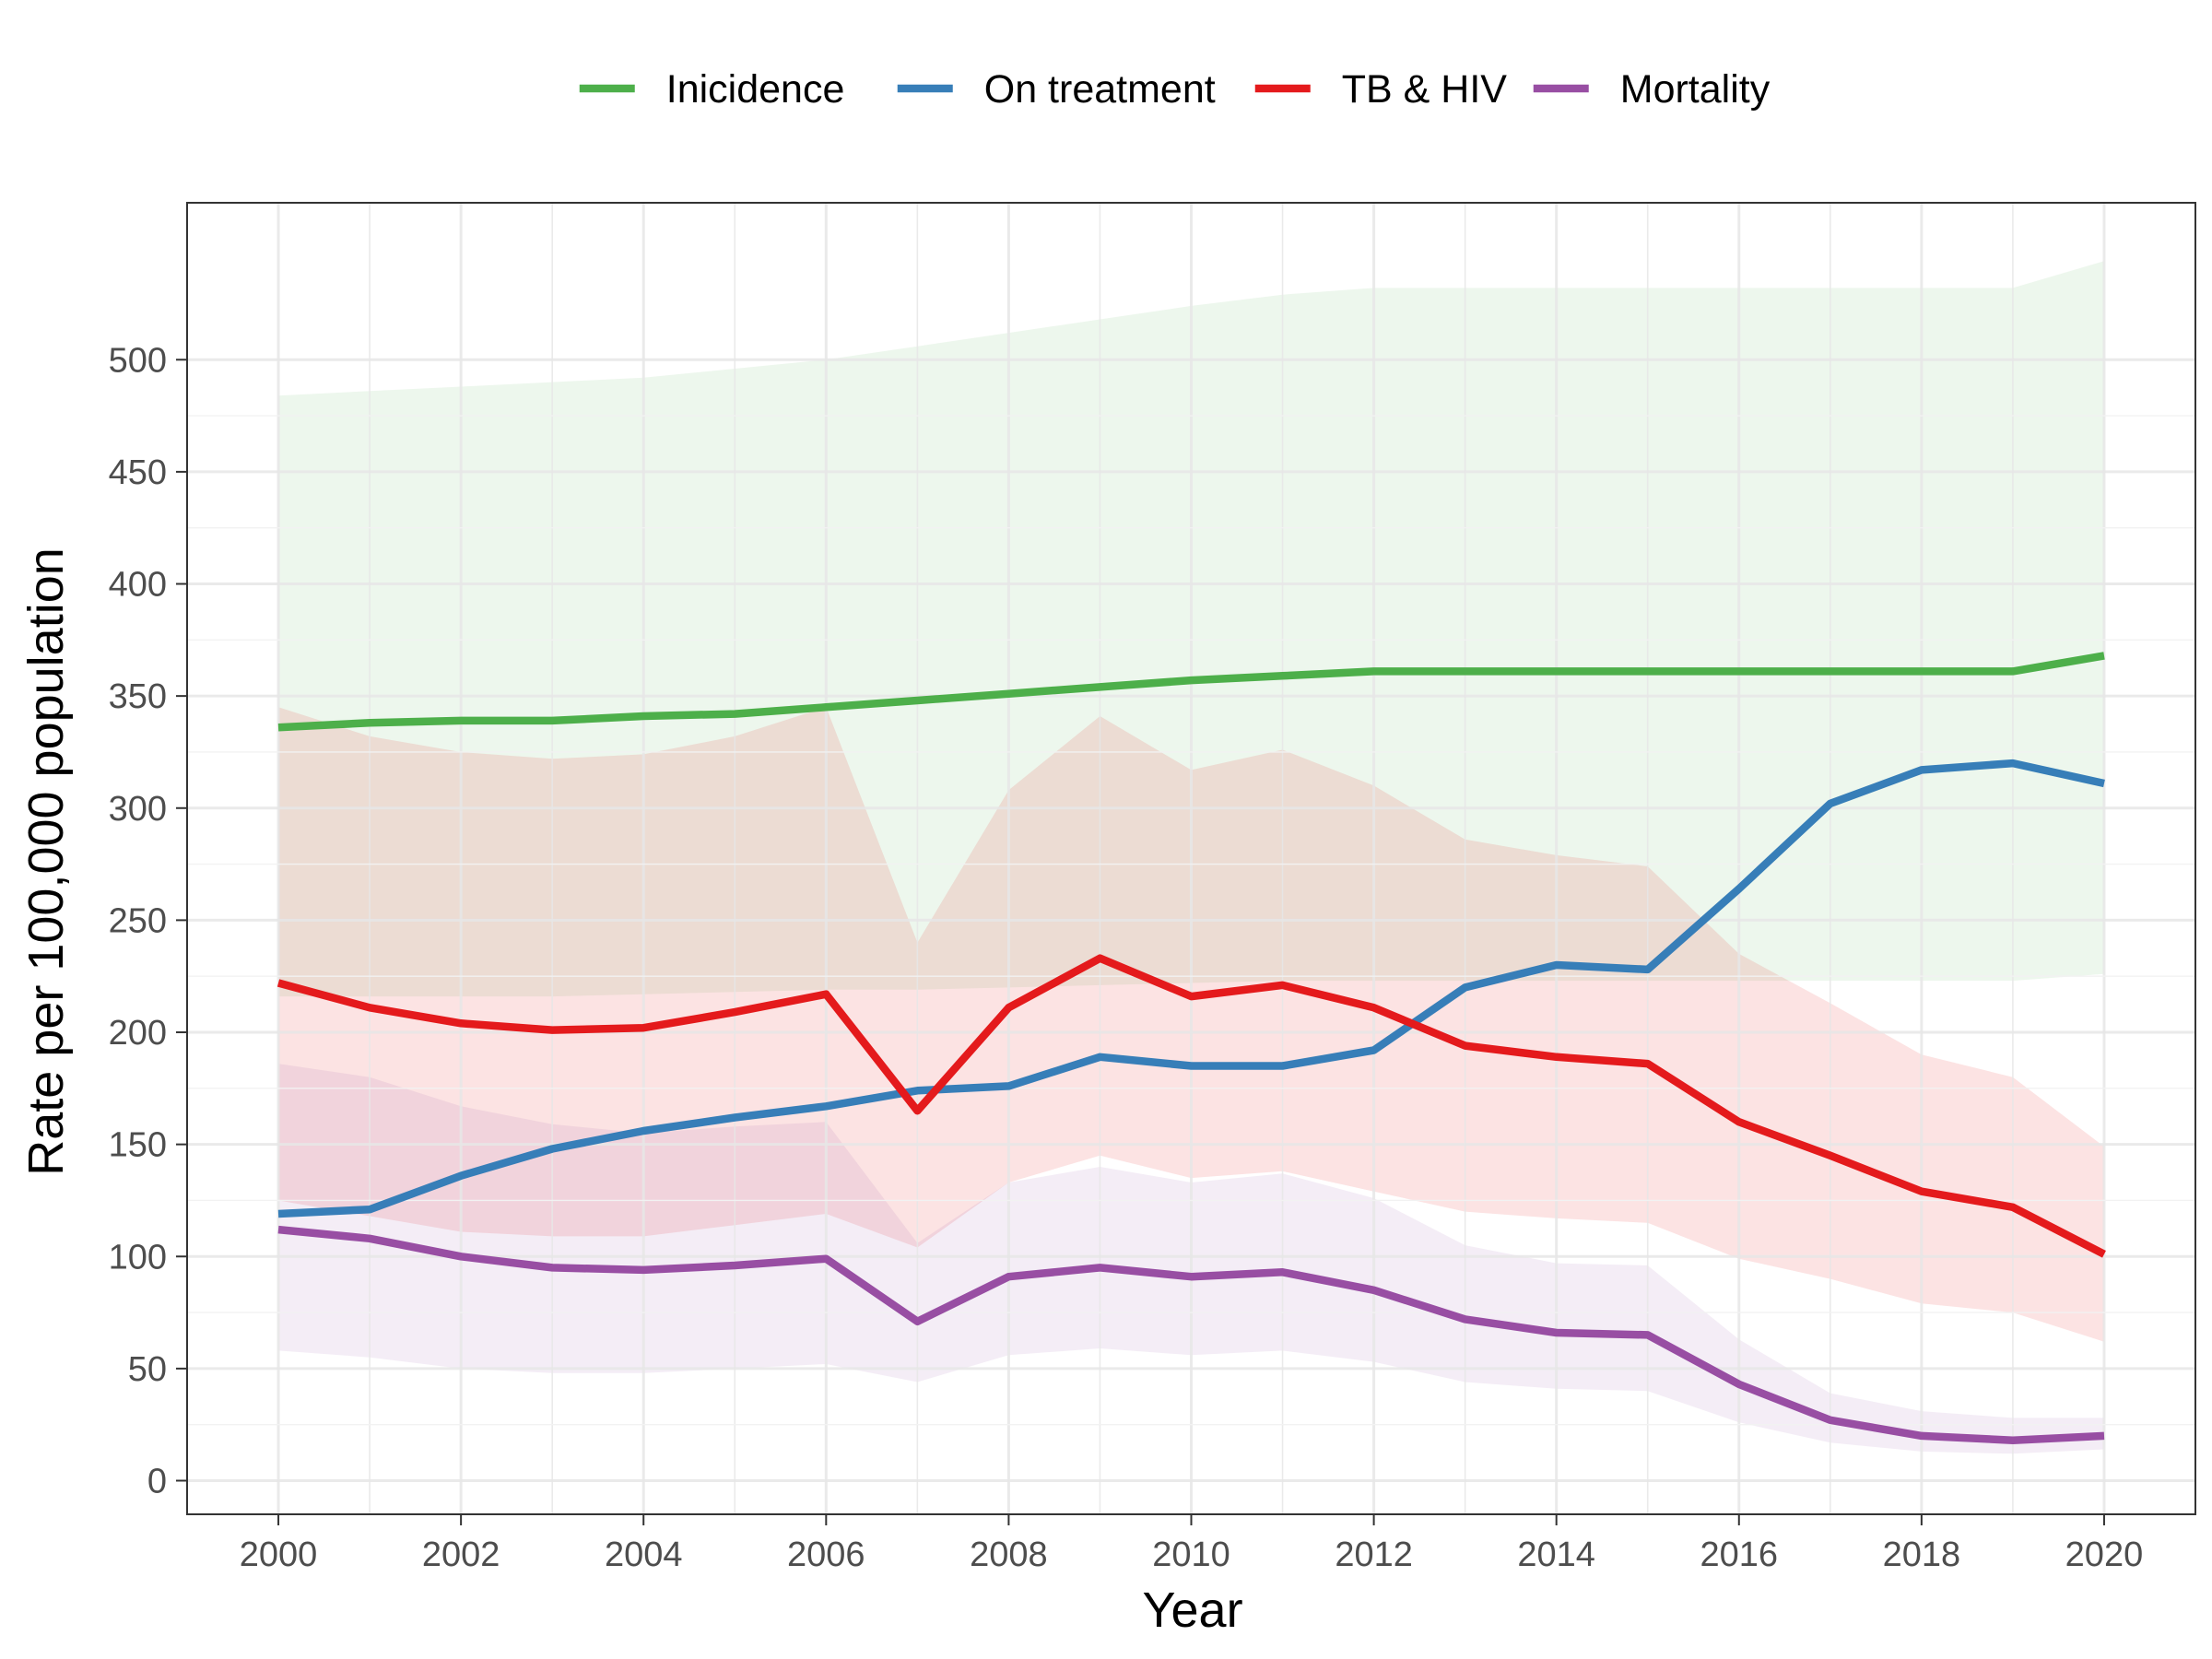 This screenshot has width=2212, height=1659. I want to click on y-tick-label: 400, so click(138, 585).